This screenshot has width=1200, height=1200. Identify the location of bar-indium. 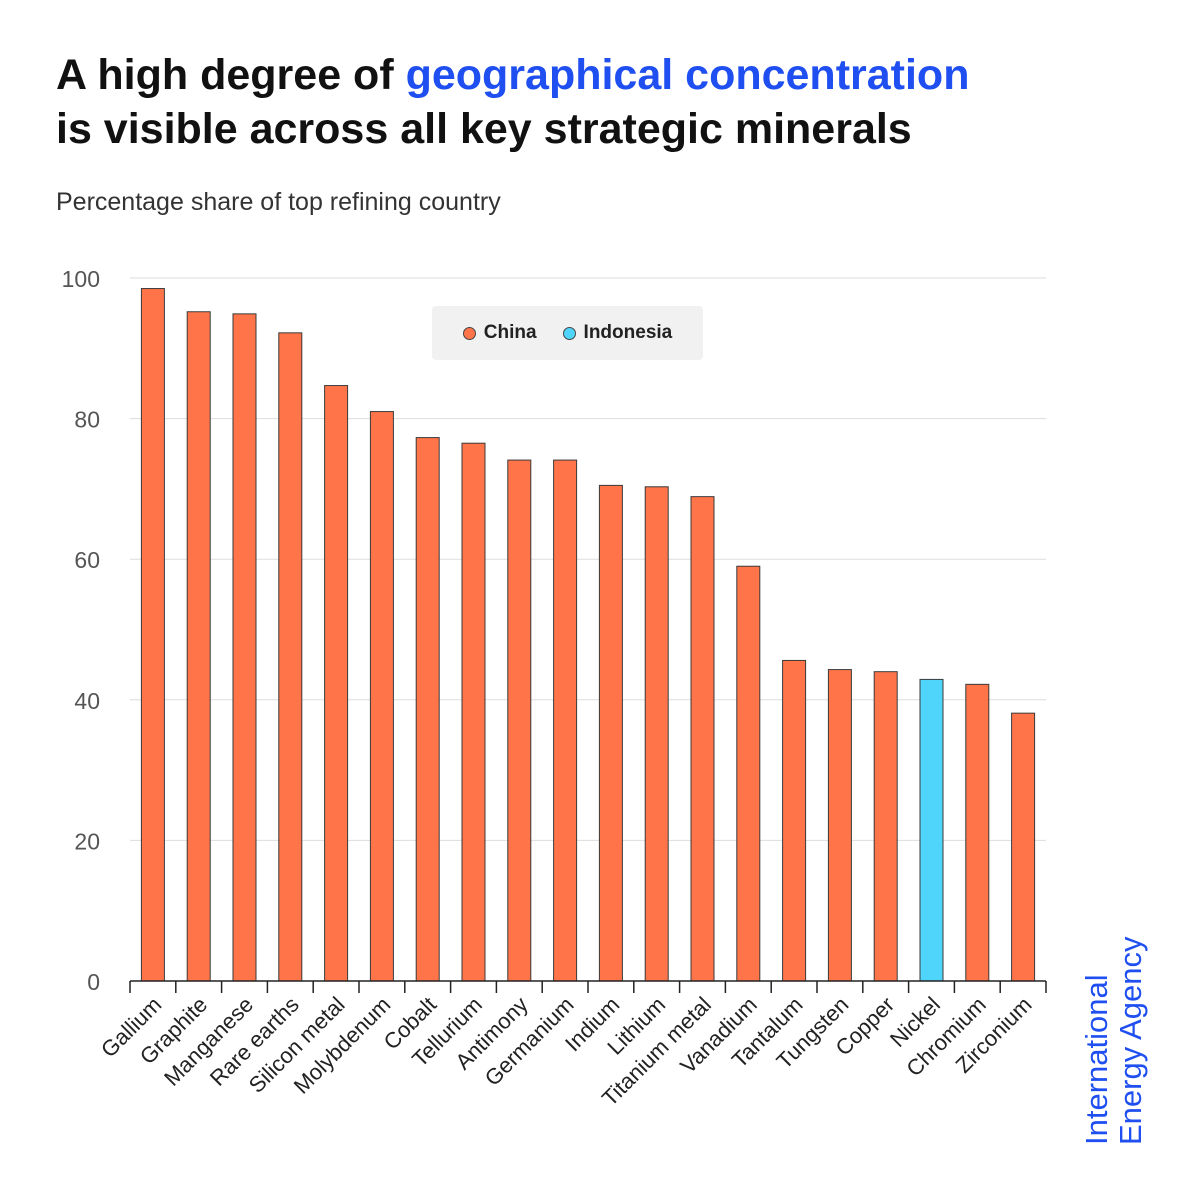
(610, 733).